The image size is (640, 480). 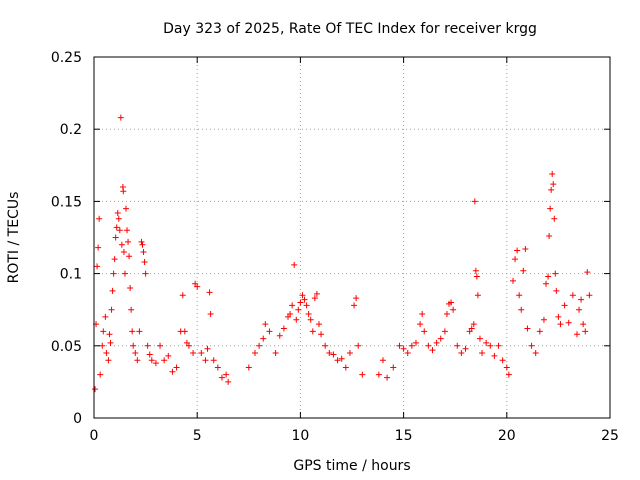 What do you see at coordinates (66, 347) in the screenshot?
I see `y-tick-label: 0.05` at bounding box center [66, 347].